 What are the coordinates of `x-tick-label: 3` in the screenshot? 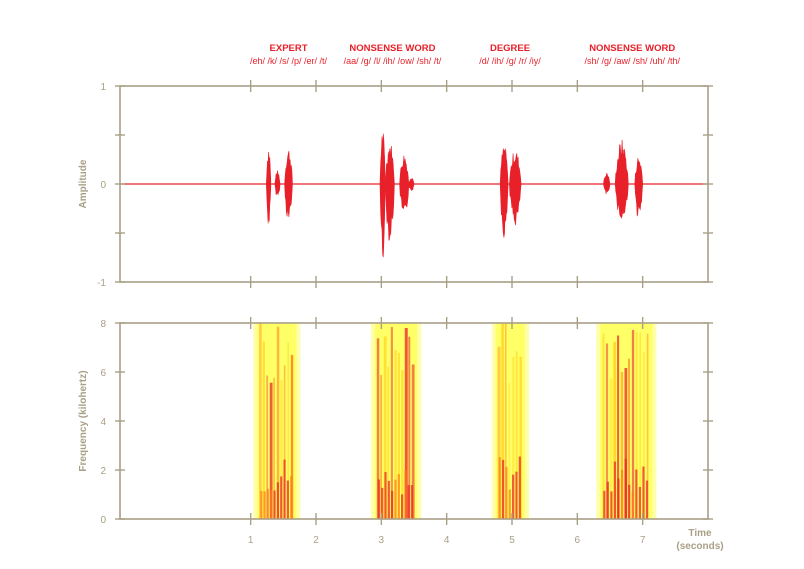 It's located at (382, 540).